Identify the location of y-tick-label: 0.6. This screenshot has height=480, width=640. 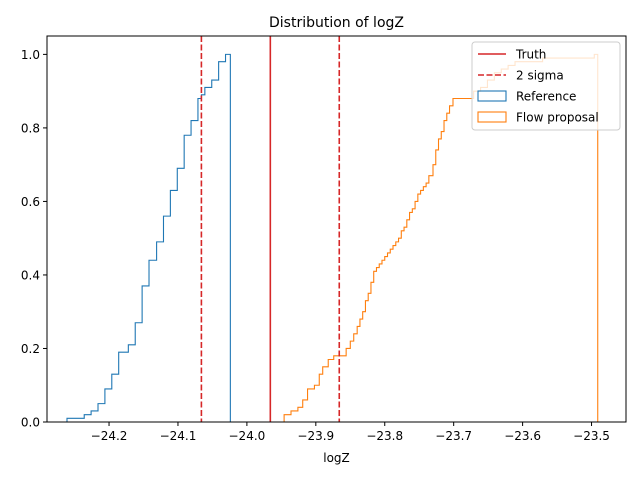
(30, 202).